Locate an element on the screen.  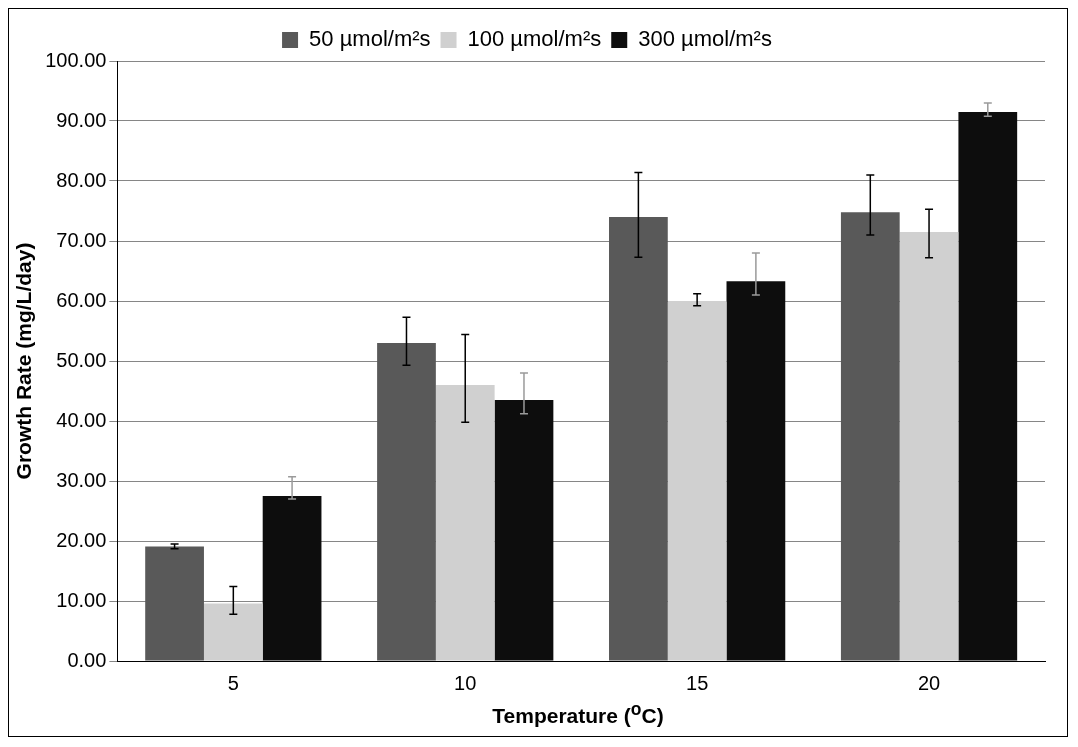
y-tick-label: 90.00 is located at coordinates (81, 119).